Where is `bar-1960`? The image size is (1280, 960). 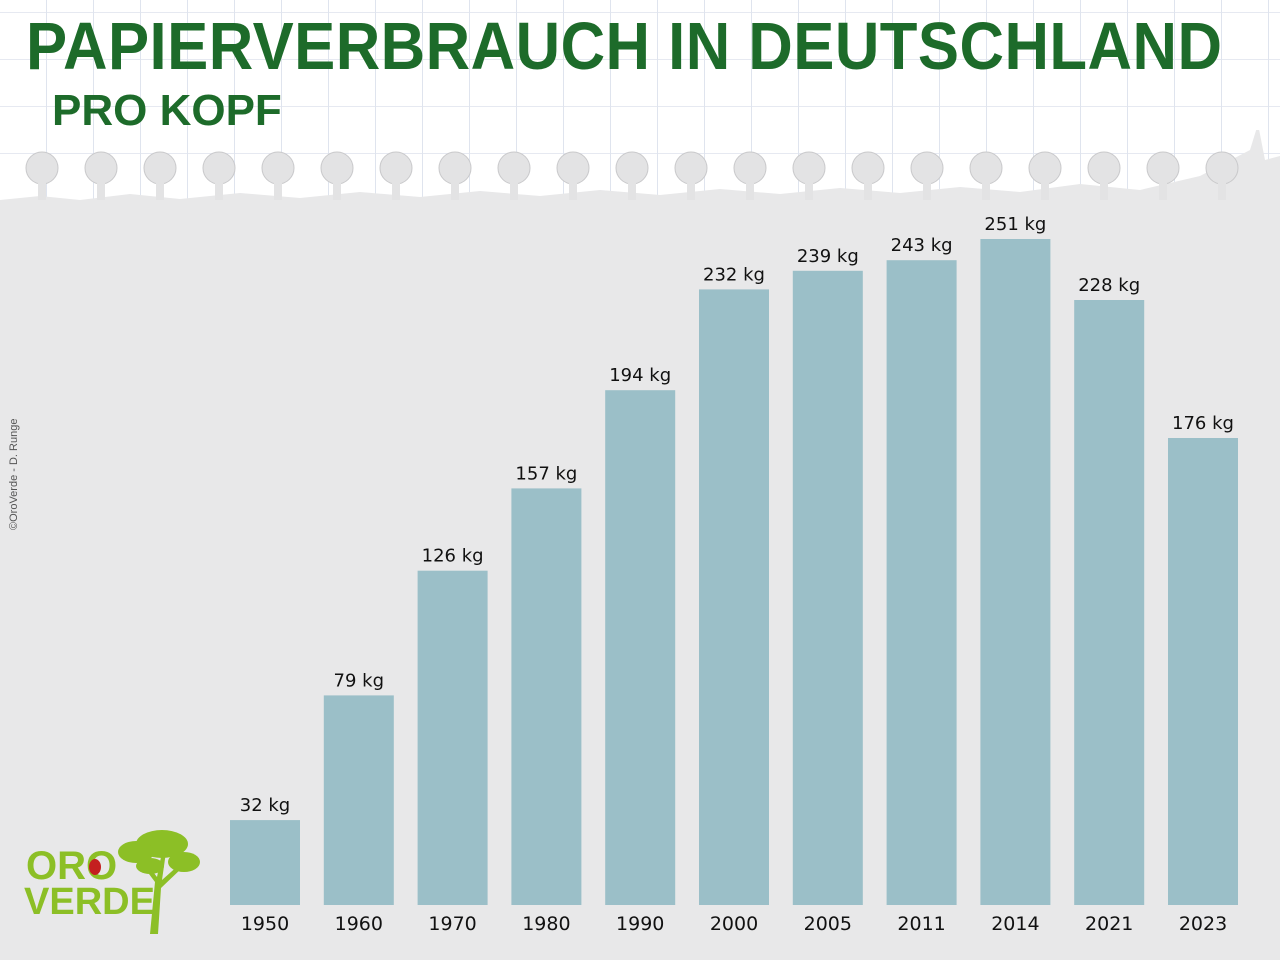
bar-1960 is located at coordinates (358, 800).